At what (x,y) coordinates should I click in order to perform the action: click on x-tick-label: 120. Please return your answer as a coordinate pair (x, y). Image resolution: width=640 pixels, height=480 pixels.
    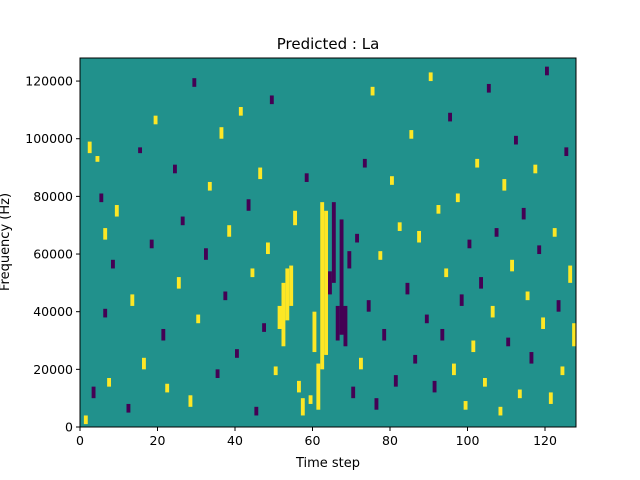
    Looking at the image, I should click on (545, 440).